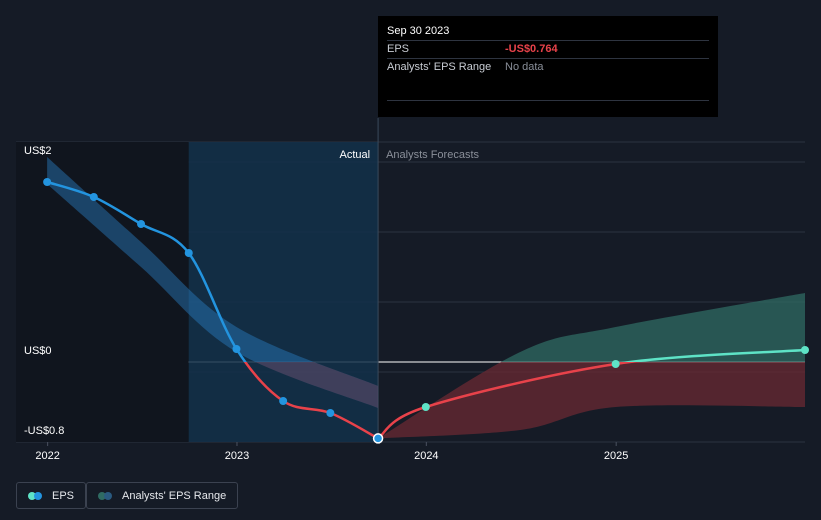  I want to click on x-tick-label: 2024, so click(426, 456).